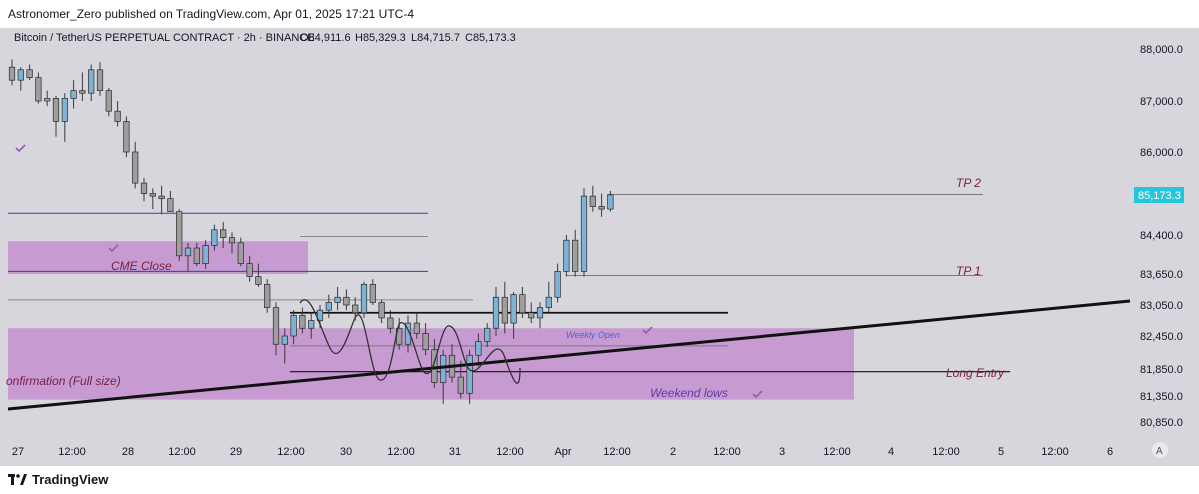 The image size is (1199, 494). I want to click on y-tick-label: 83,650.0, so click(1161, 275).